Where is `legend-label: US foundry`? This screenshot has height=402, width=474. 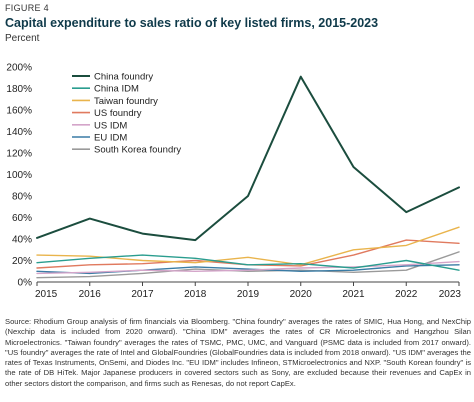
legend-label: US foundry is located at coordinates (118, 113).